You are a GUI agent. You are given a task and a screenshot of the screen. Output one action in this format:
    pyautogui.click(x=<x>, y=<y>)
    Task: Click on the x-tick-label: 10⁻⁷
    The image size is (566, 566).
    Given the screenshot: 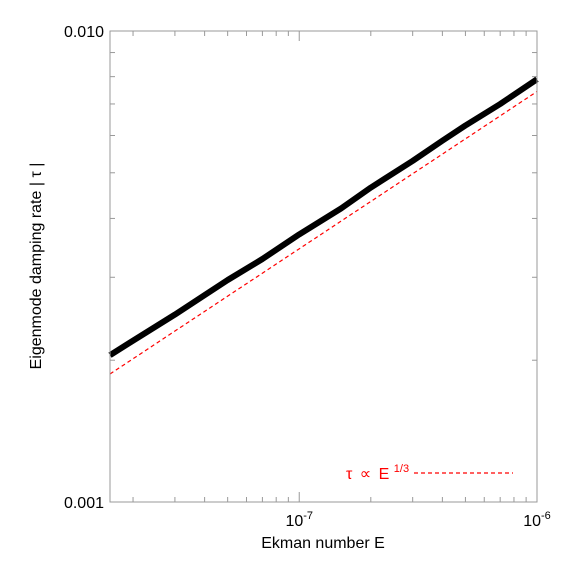 What is the action you would take?
    pyautogui.click(x=299, y=520)
    